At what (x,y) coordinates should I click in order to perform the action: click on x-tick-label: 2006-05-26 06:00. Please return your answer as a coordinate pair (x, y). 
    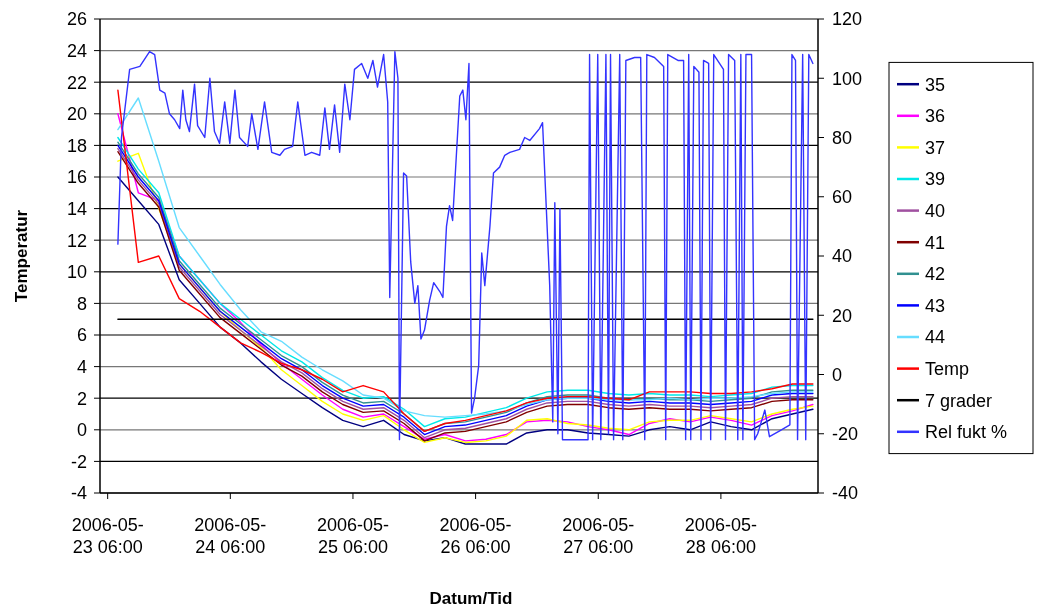
    Looking at the image, I should click on (475, 536).